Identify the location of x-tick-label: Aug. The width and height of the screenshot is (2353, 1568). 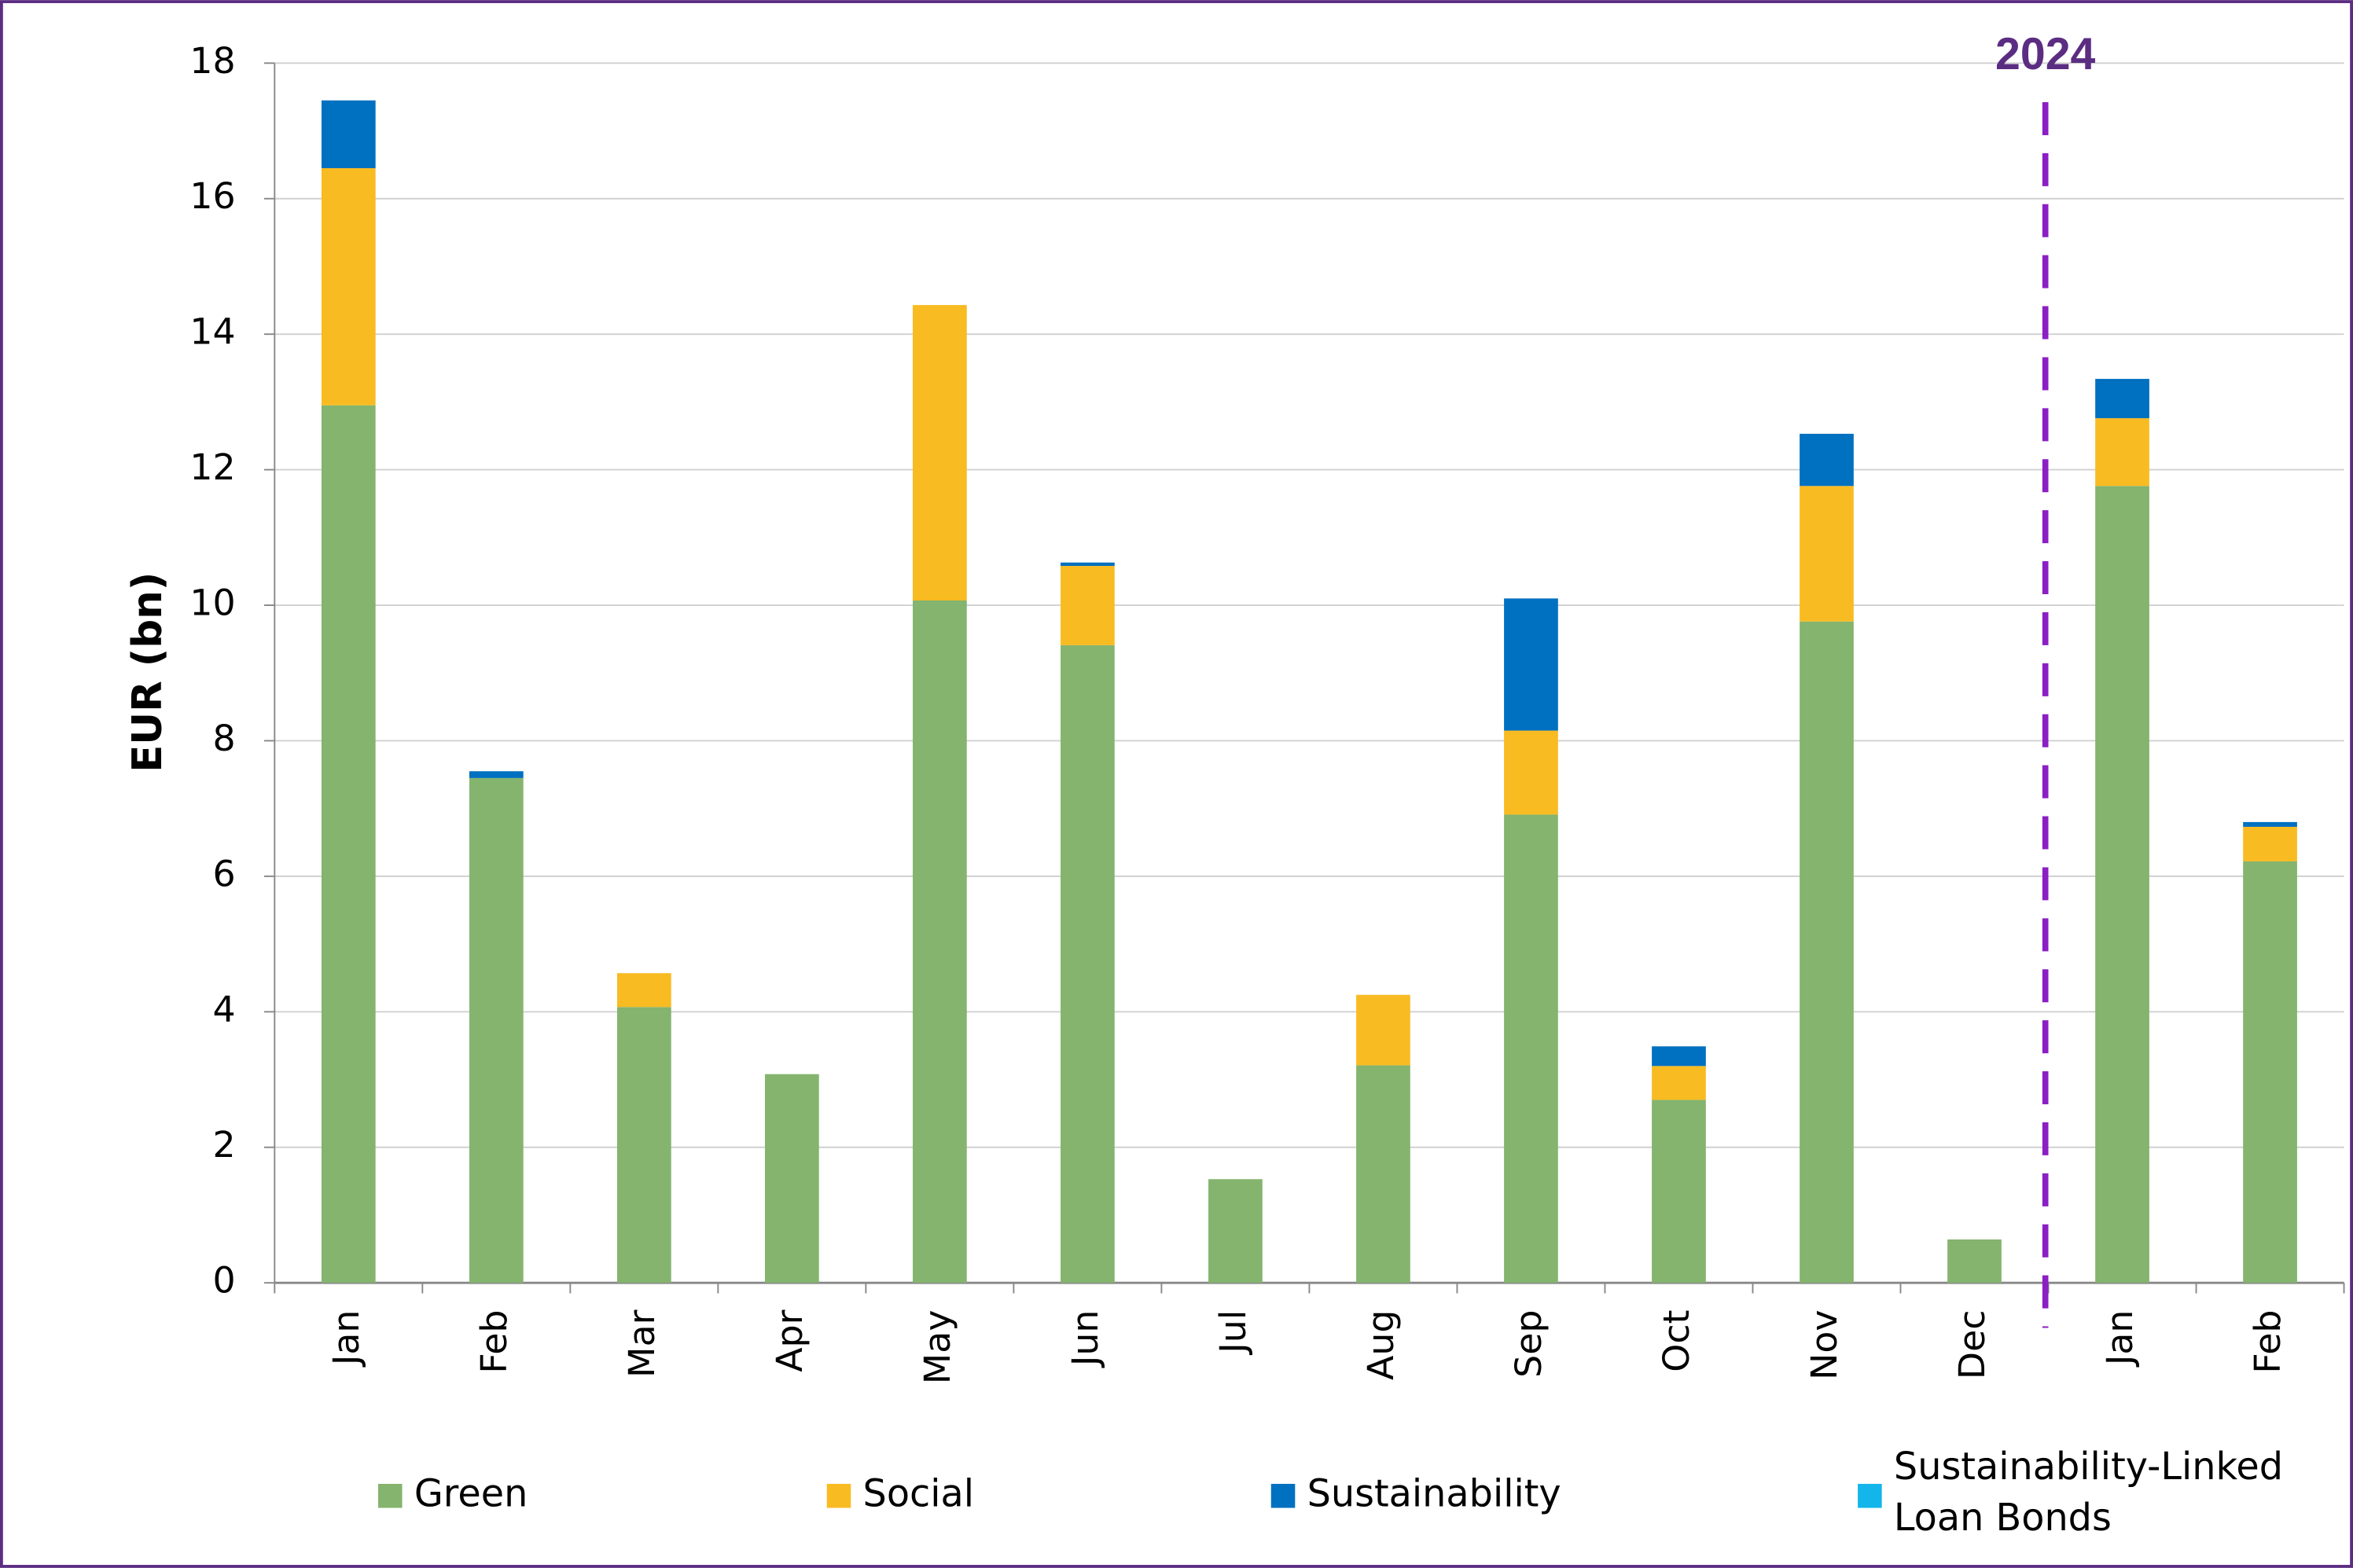
(1381, 1345).